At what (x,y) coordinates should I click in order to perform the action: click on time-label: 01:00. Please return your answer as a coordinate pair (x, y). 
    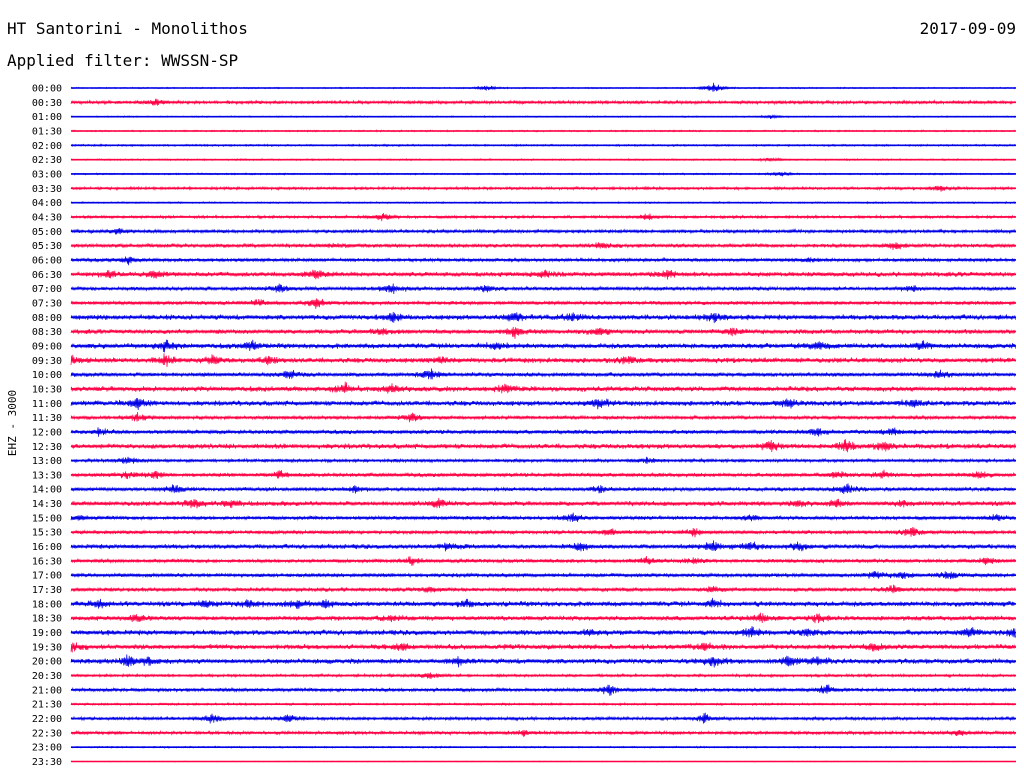
    Looking at the image, I should click on (47, 117).